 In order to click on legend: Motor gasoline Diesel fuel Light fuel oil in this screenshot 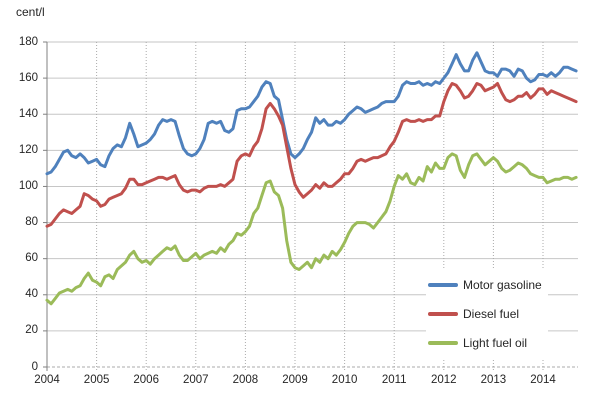, I will do `click(487, 313)`.